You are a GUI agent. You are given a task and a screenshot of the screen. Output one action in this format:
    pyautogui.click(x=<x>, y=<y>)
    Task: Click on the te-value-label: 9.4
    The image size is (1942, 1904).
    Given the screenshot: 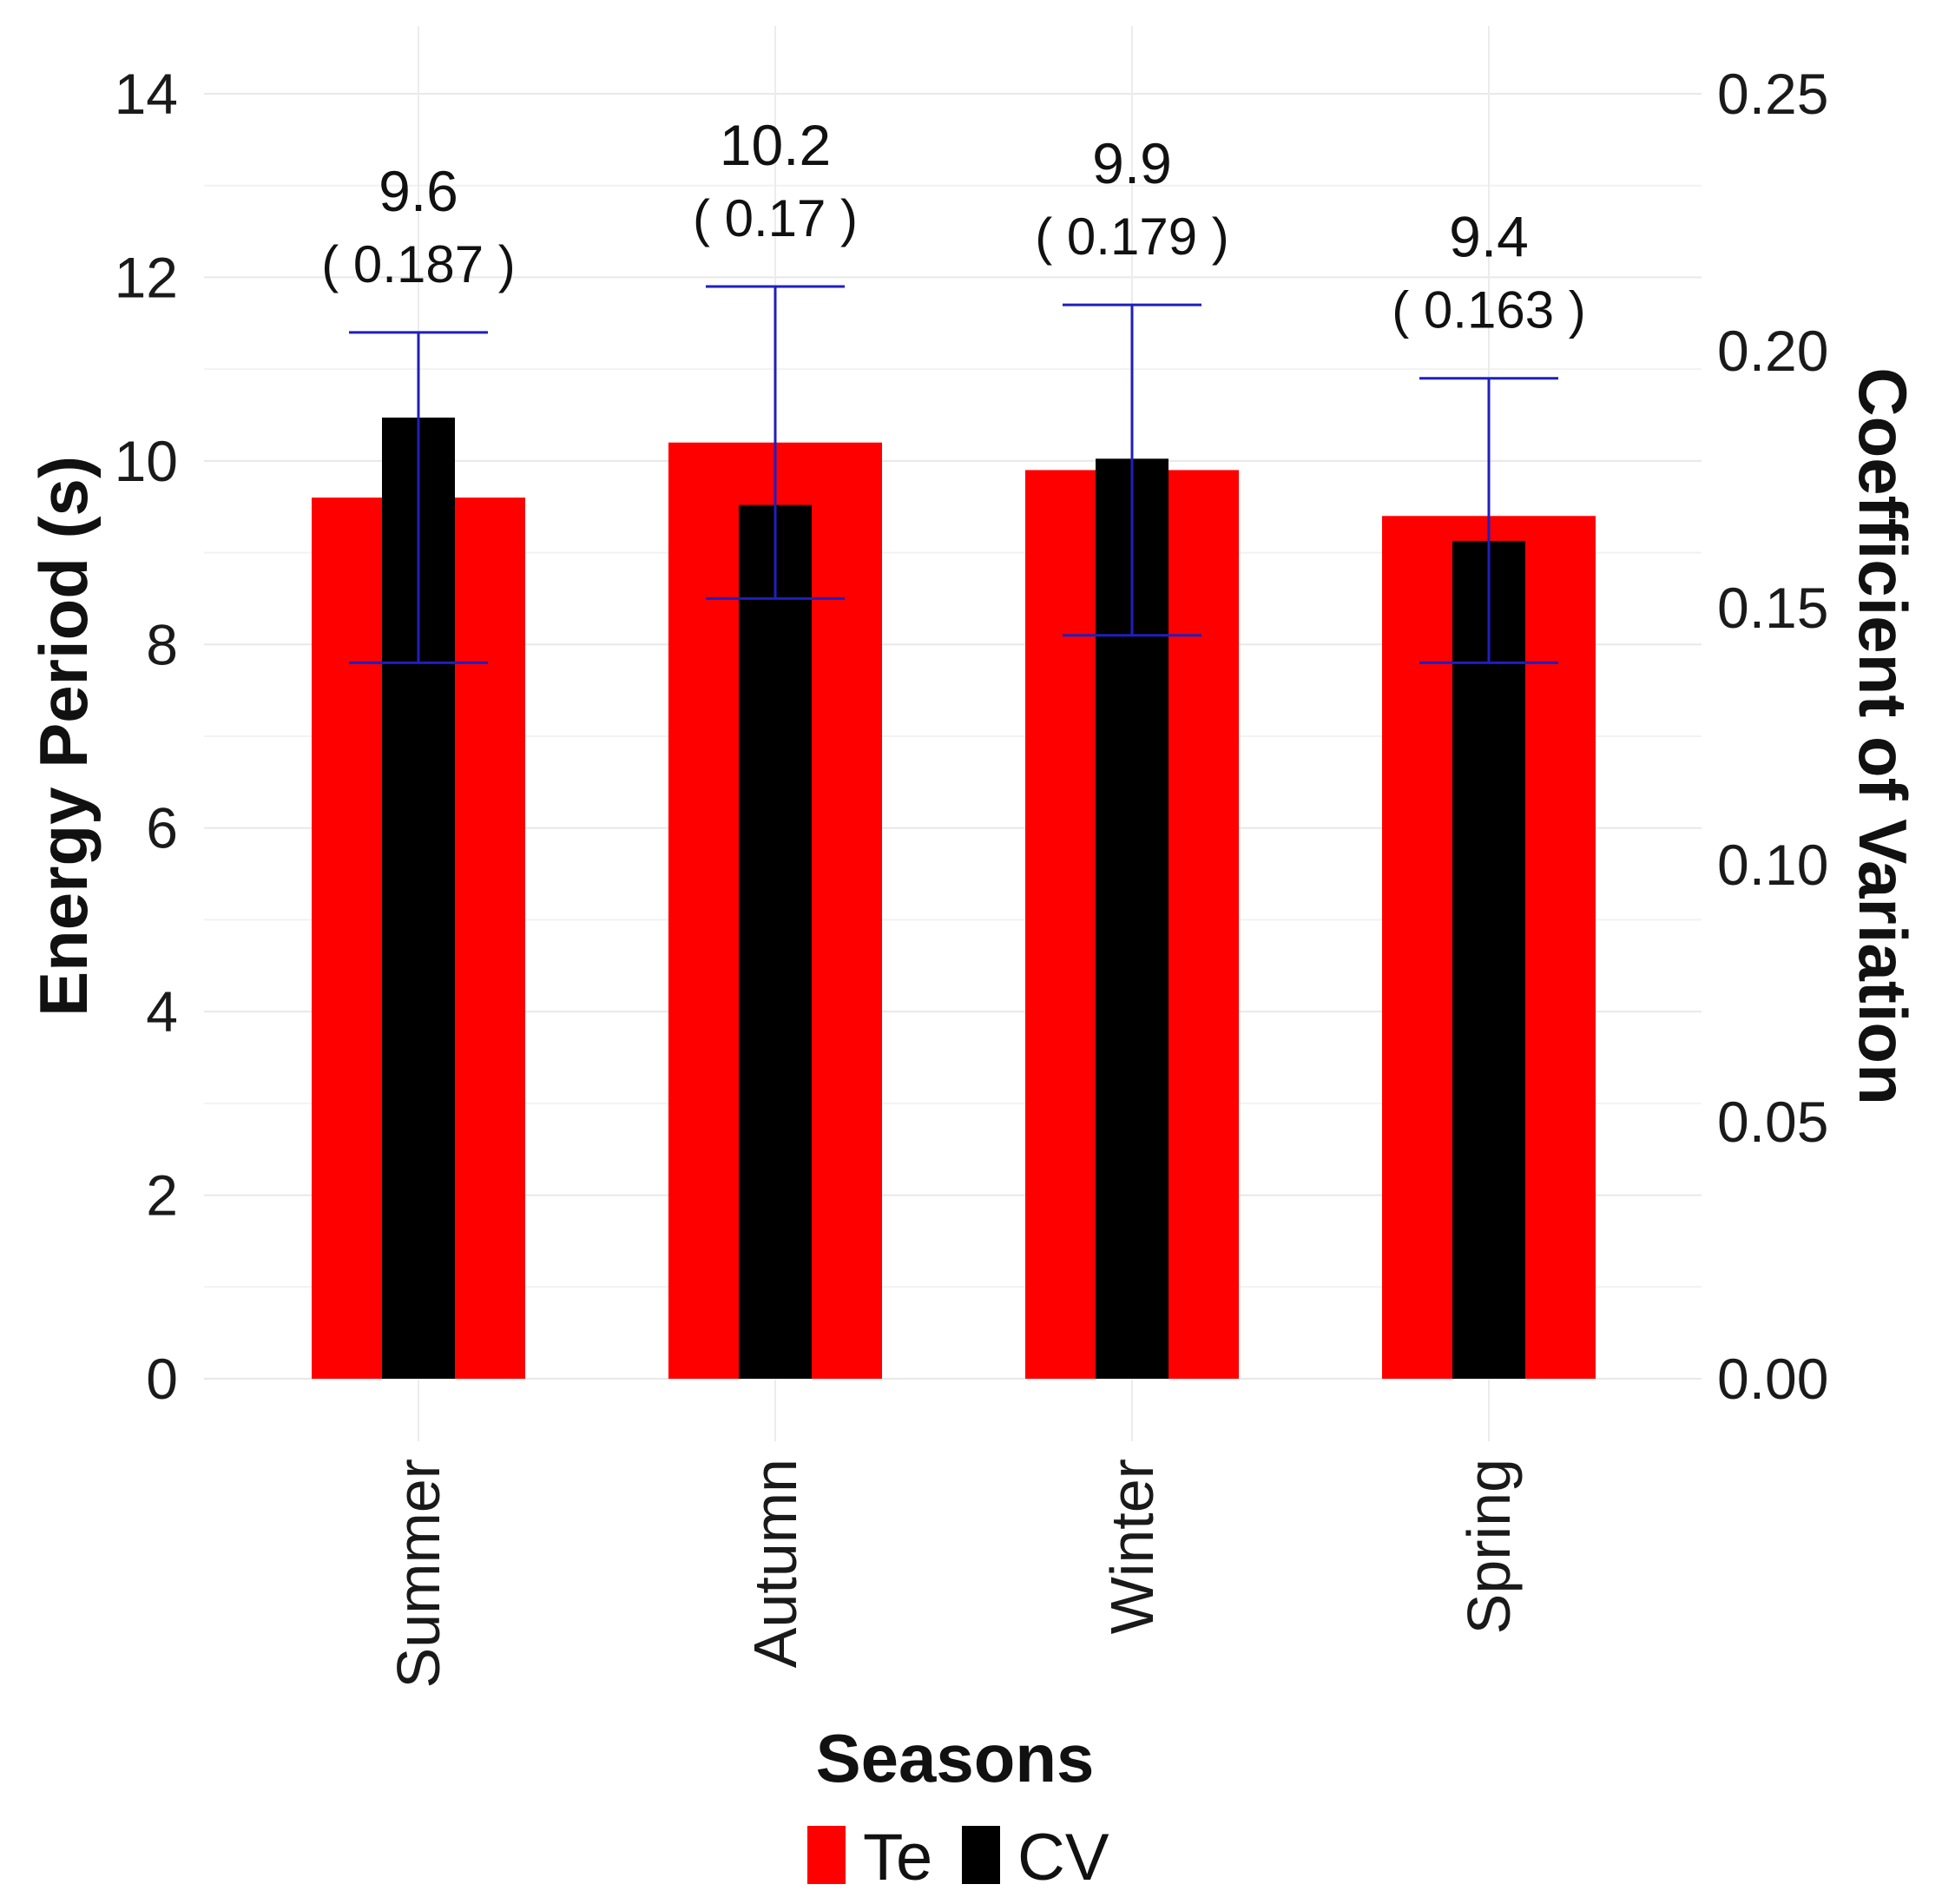 What is the action you would take?
    pyautogui.click(x=1489, y=237)
    